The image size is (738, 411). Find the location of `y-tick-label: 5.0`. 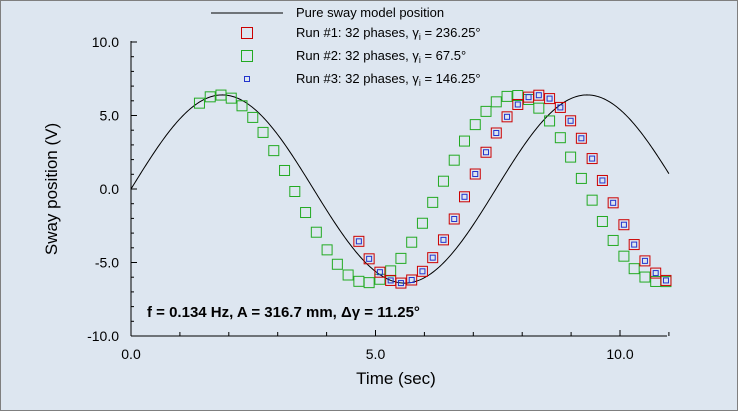

y-tick-label: 5.0 is located at coordinates (110, 116).